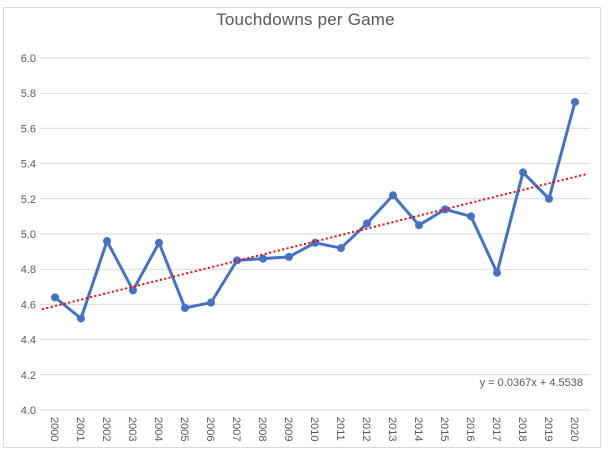  What do you see at coordinates (314, 429) in the screenshot?
I see `x-axis-tick-label: 2010` at bounding box center [314, 429].